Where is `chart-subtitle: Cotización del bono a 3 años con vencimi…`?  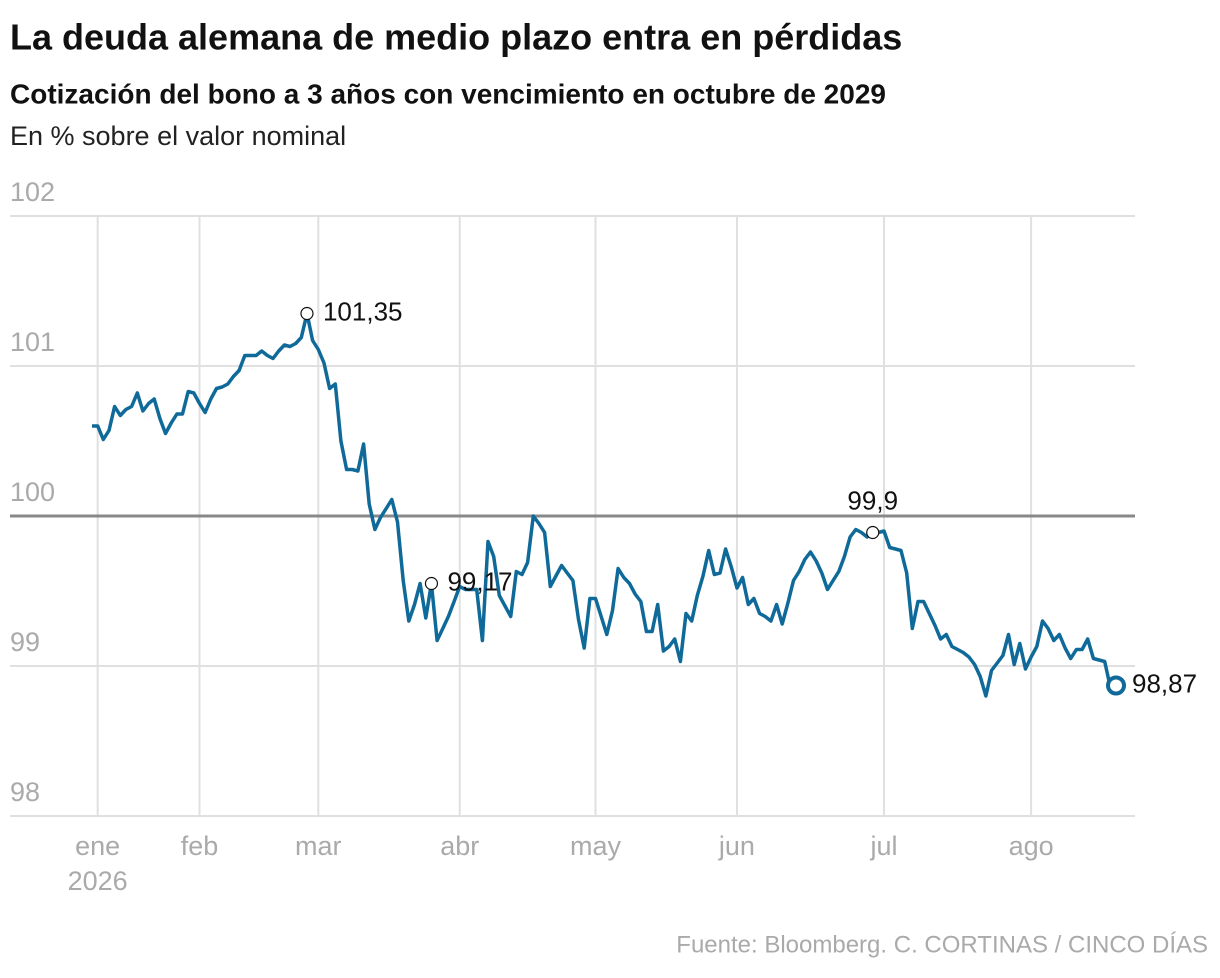
chart-subtitle: Cotización del bono a 3 años con vencimi… is located at coordinates (448, 93).